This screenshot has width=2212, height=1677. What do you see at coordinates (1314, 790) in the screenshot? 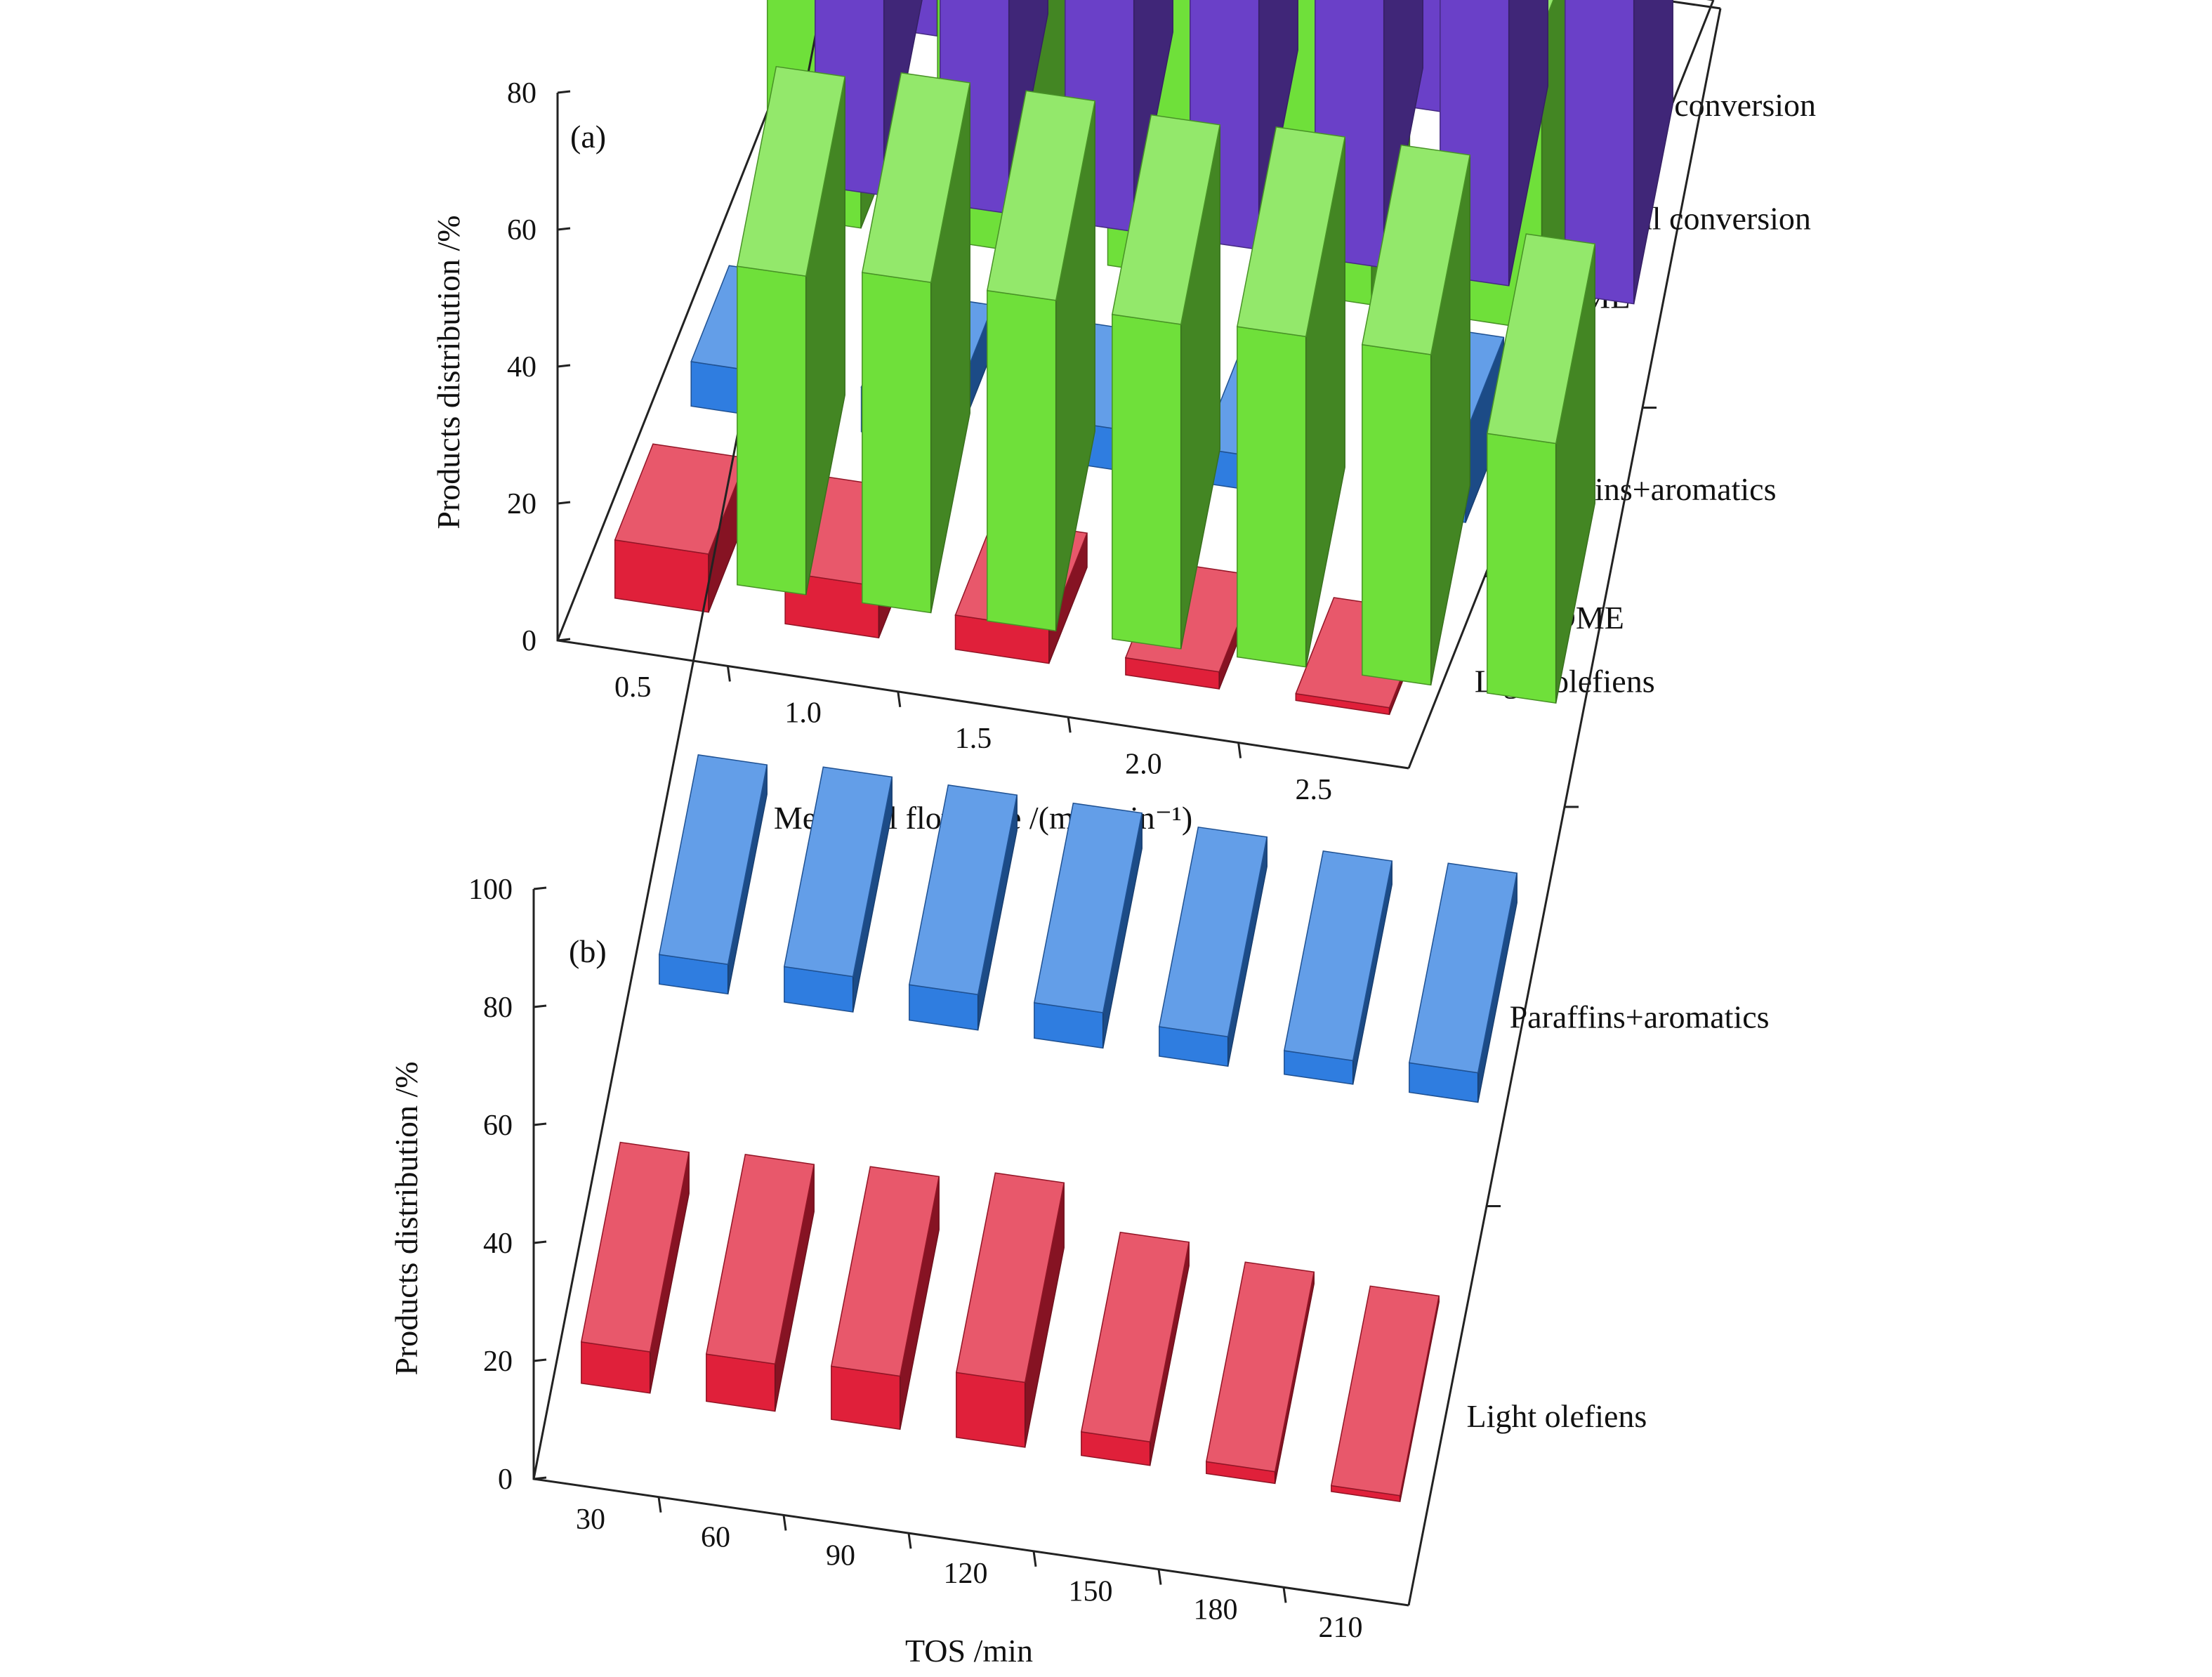
I see `x-tick-label: 2.5` at bounding box center [1314, 790].